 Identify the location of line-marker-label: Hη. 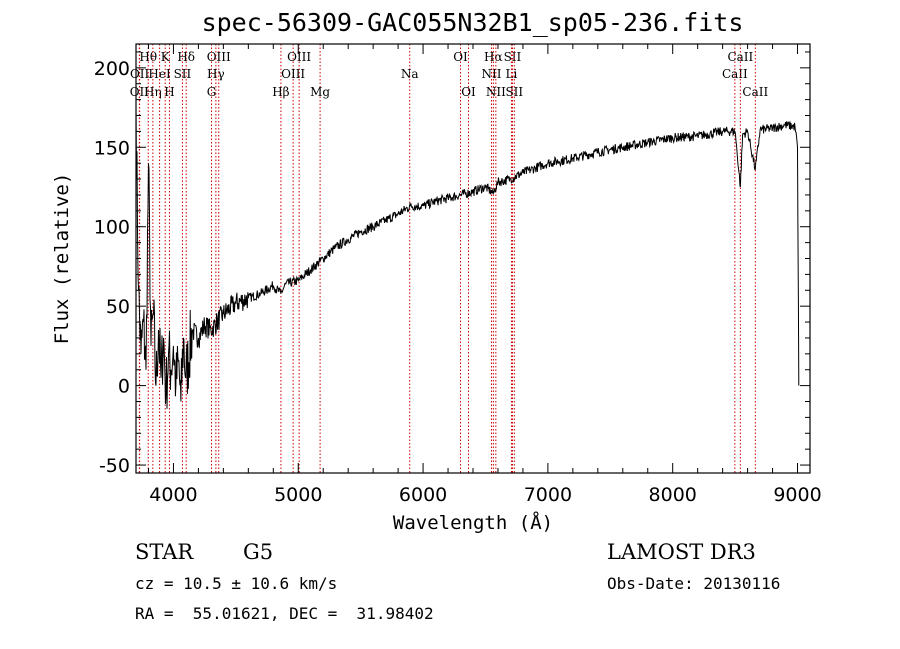
(153, 92).